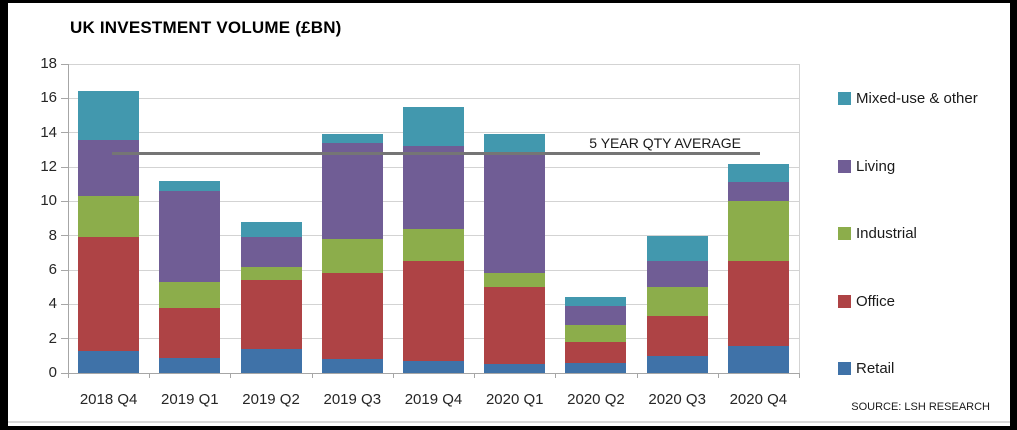  Describe the element at coordinates (52, 338) in the screenshot. I see `y-axis-tick-label: 2` at that location.